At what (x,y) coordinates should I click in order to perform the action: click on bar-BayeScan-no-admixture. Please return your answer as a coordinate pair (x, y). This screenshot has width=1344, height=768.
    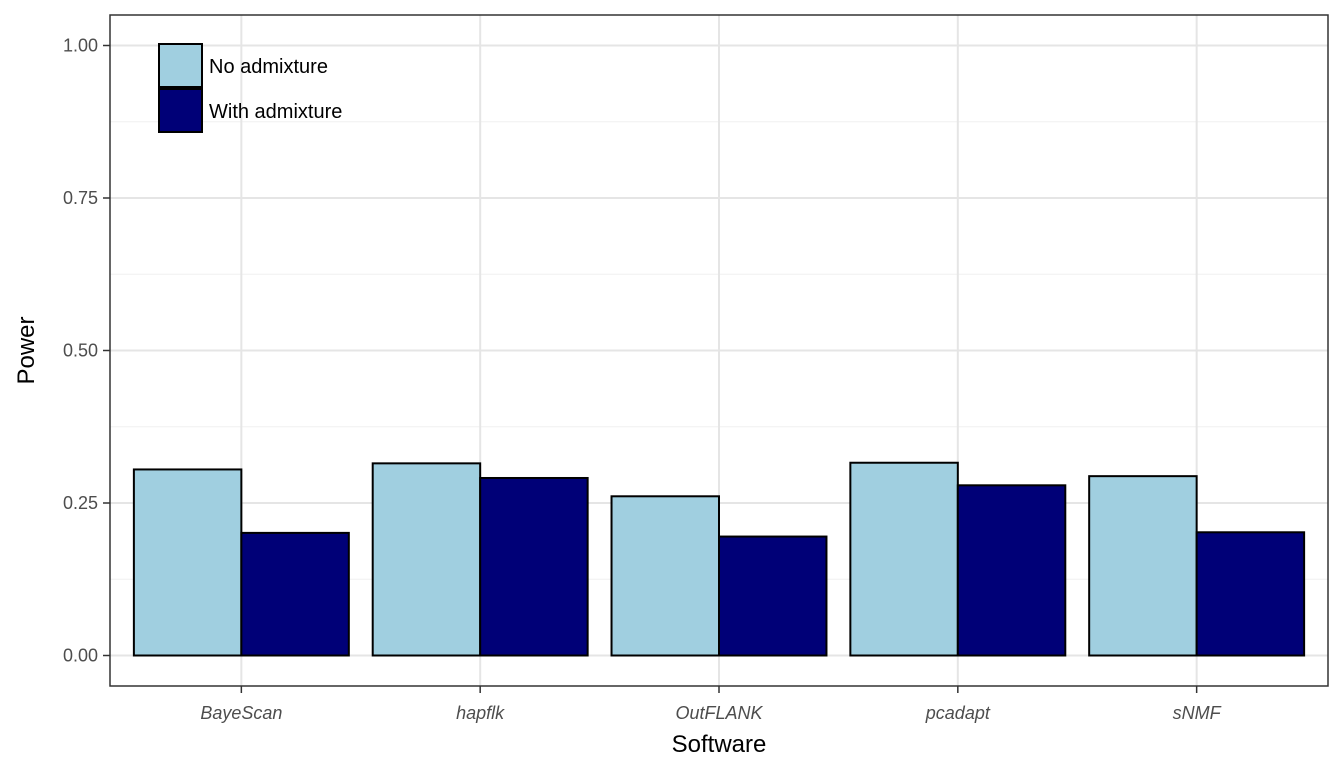
    Looking at the image, I should click on (187, 562).